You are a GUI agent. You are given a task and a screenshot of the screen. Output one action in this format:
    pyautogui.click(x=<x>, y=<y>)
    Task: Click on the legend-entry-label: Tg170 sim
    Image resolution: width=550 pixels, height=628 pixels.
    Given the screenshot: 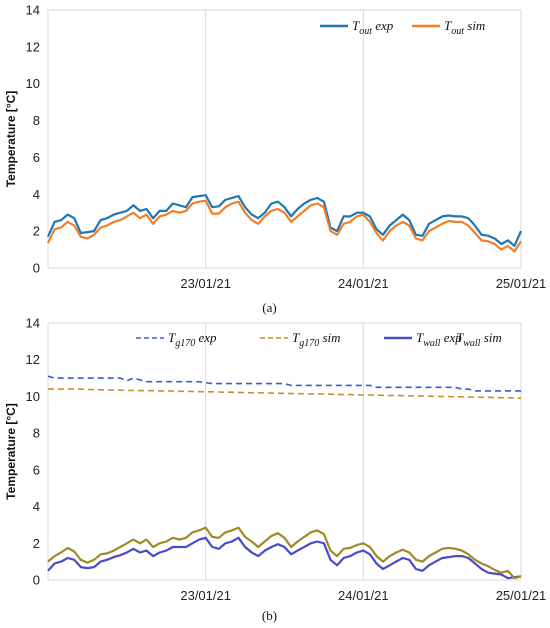 What is the action you would take?
    pyautogui.click(x=316, y=339)
    